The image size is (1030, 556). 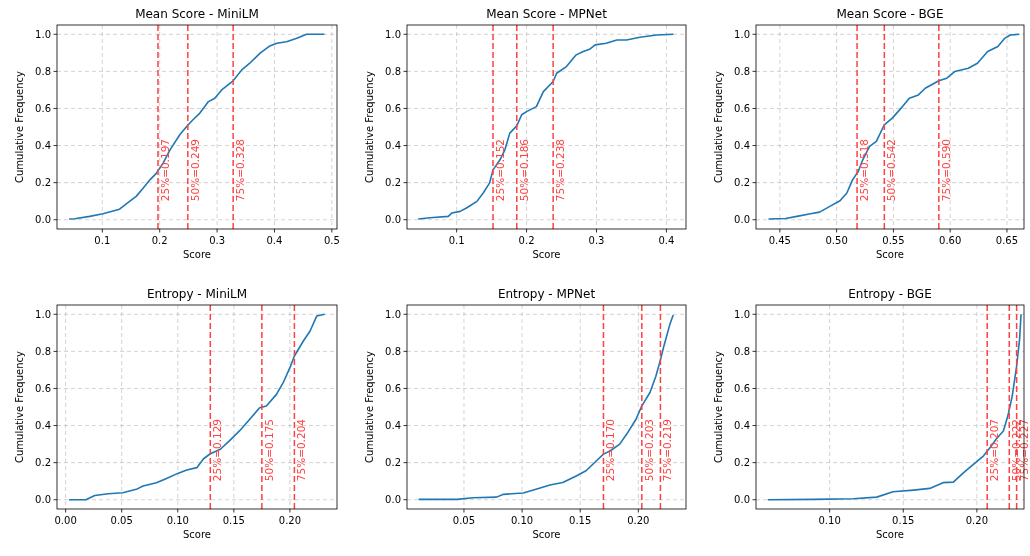 I want to click on ref-line-label: 75%=0.238, so click(x=560, y=170).